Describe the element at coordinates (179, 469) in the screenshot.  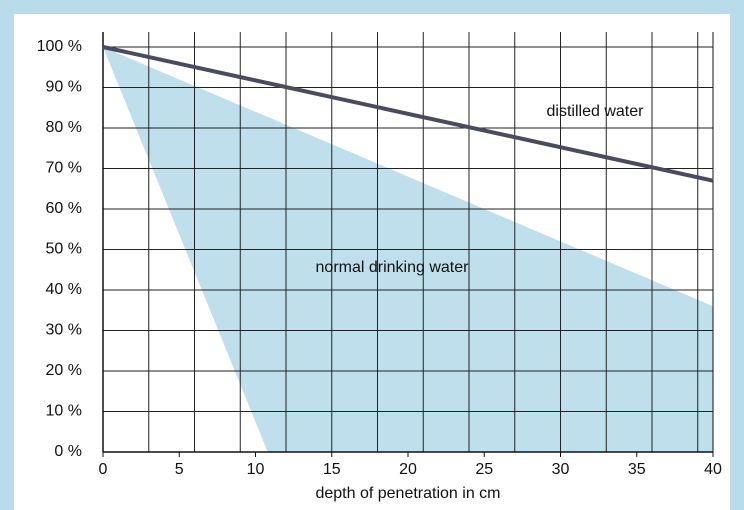
I see `x-tick-label: 5` at that location.